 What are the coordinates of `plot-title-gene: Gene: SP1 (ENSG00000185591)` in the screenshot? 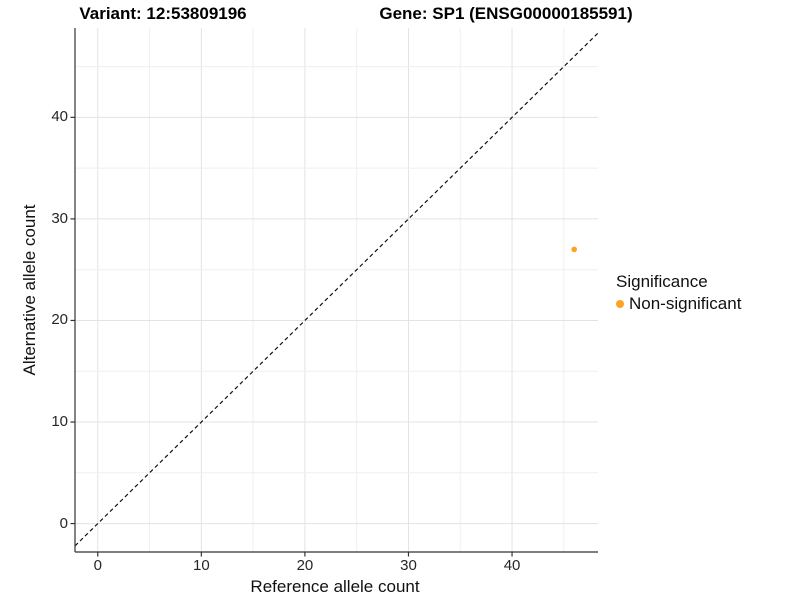 It's located at (506, 13).